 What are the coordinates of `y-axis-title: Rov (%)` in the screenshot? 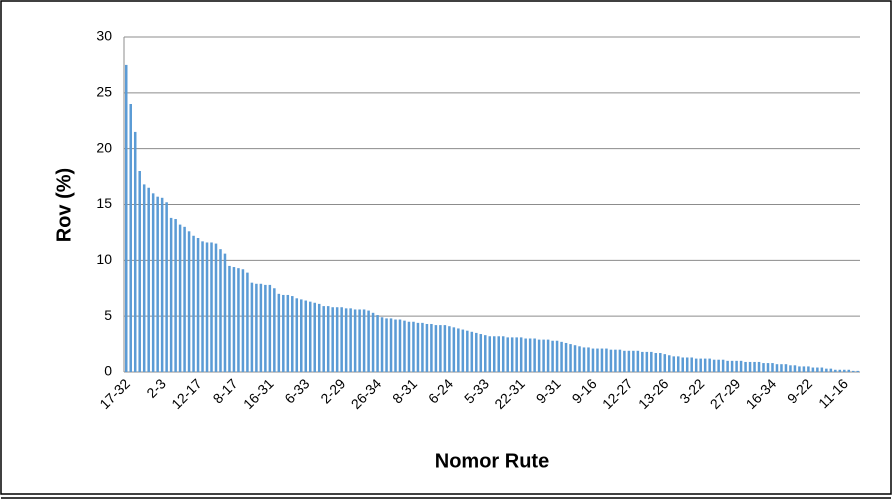 It's located at (64, 205).